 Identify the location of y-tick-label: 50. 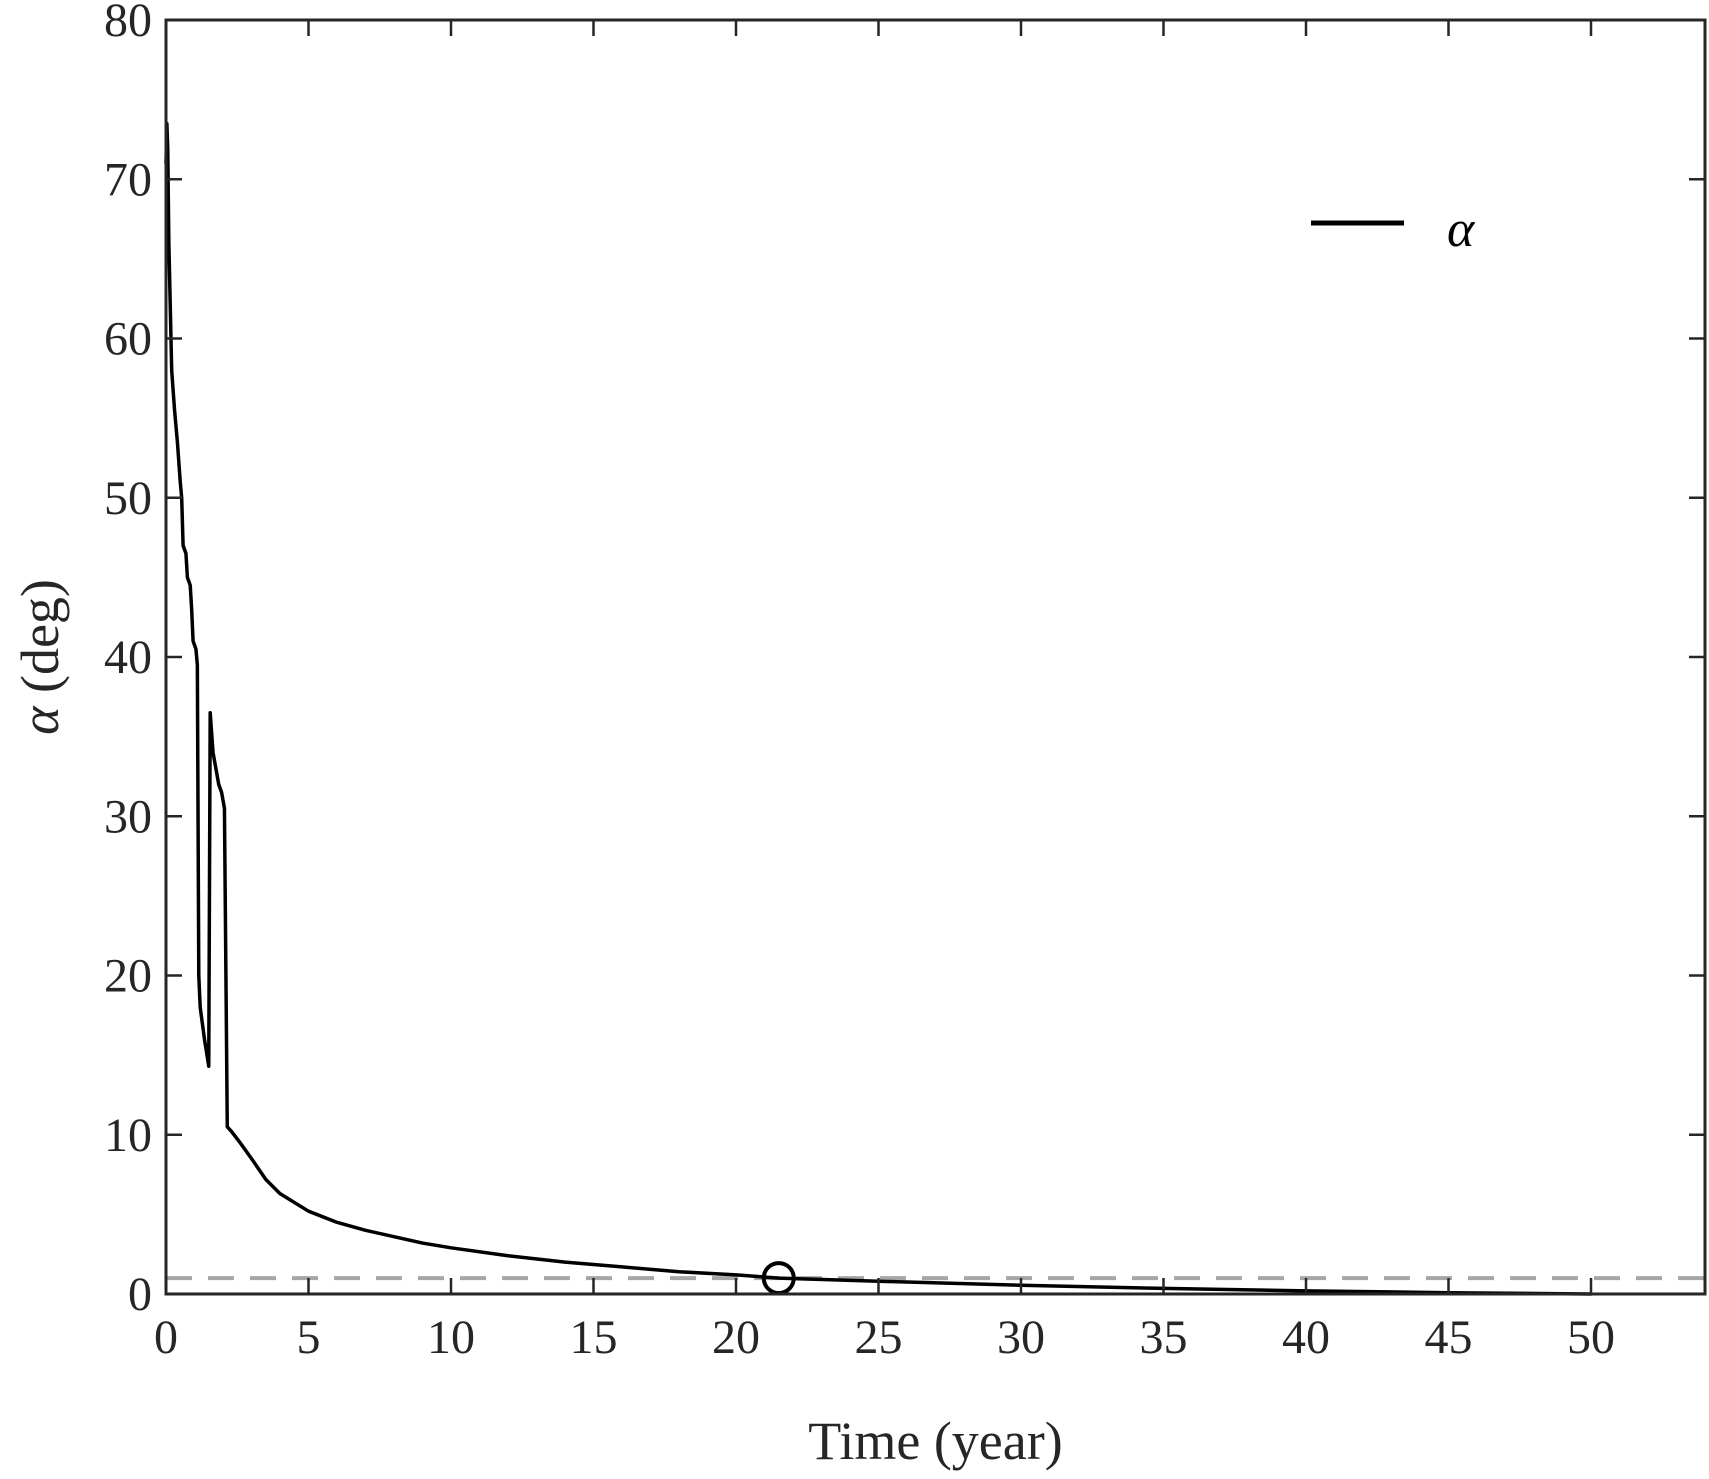
(128, 498).